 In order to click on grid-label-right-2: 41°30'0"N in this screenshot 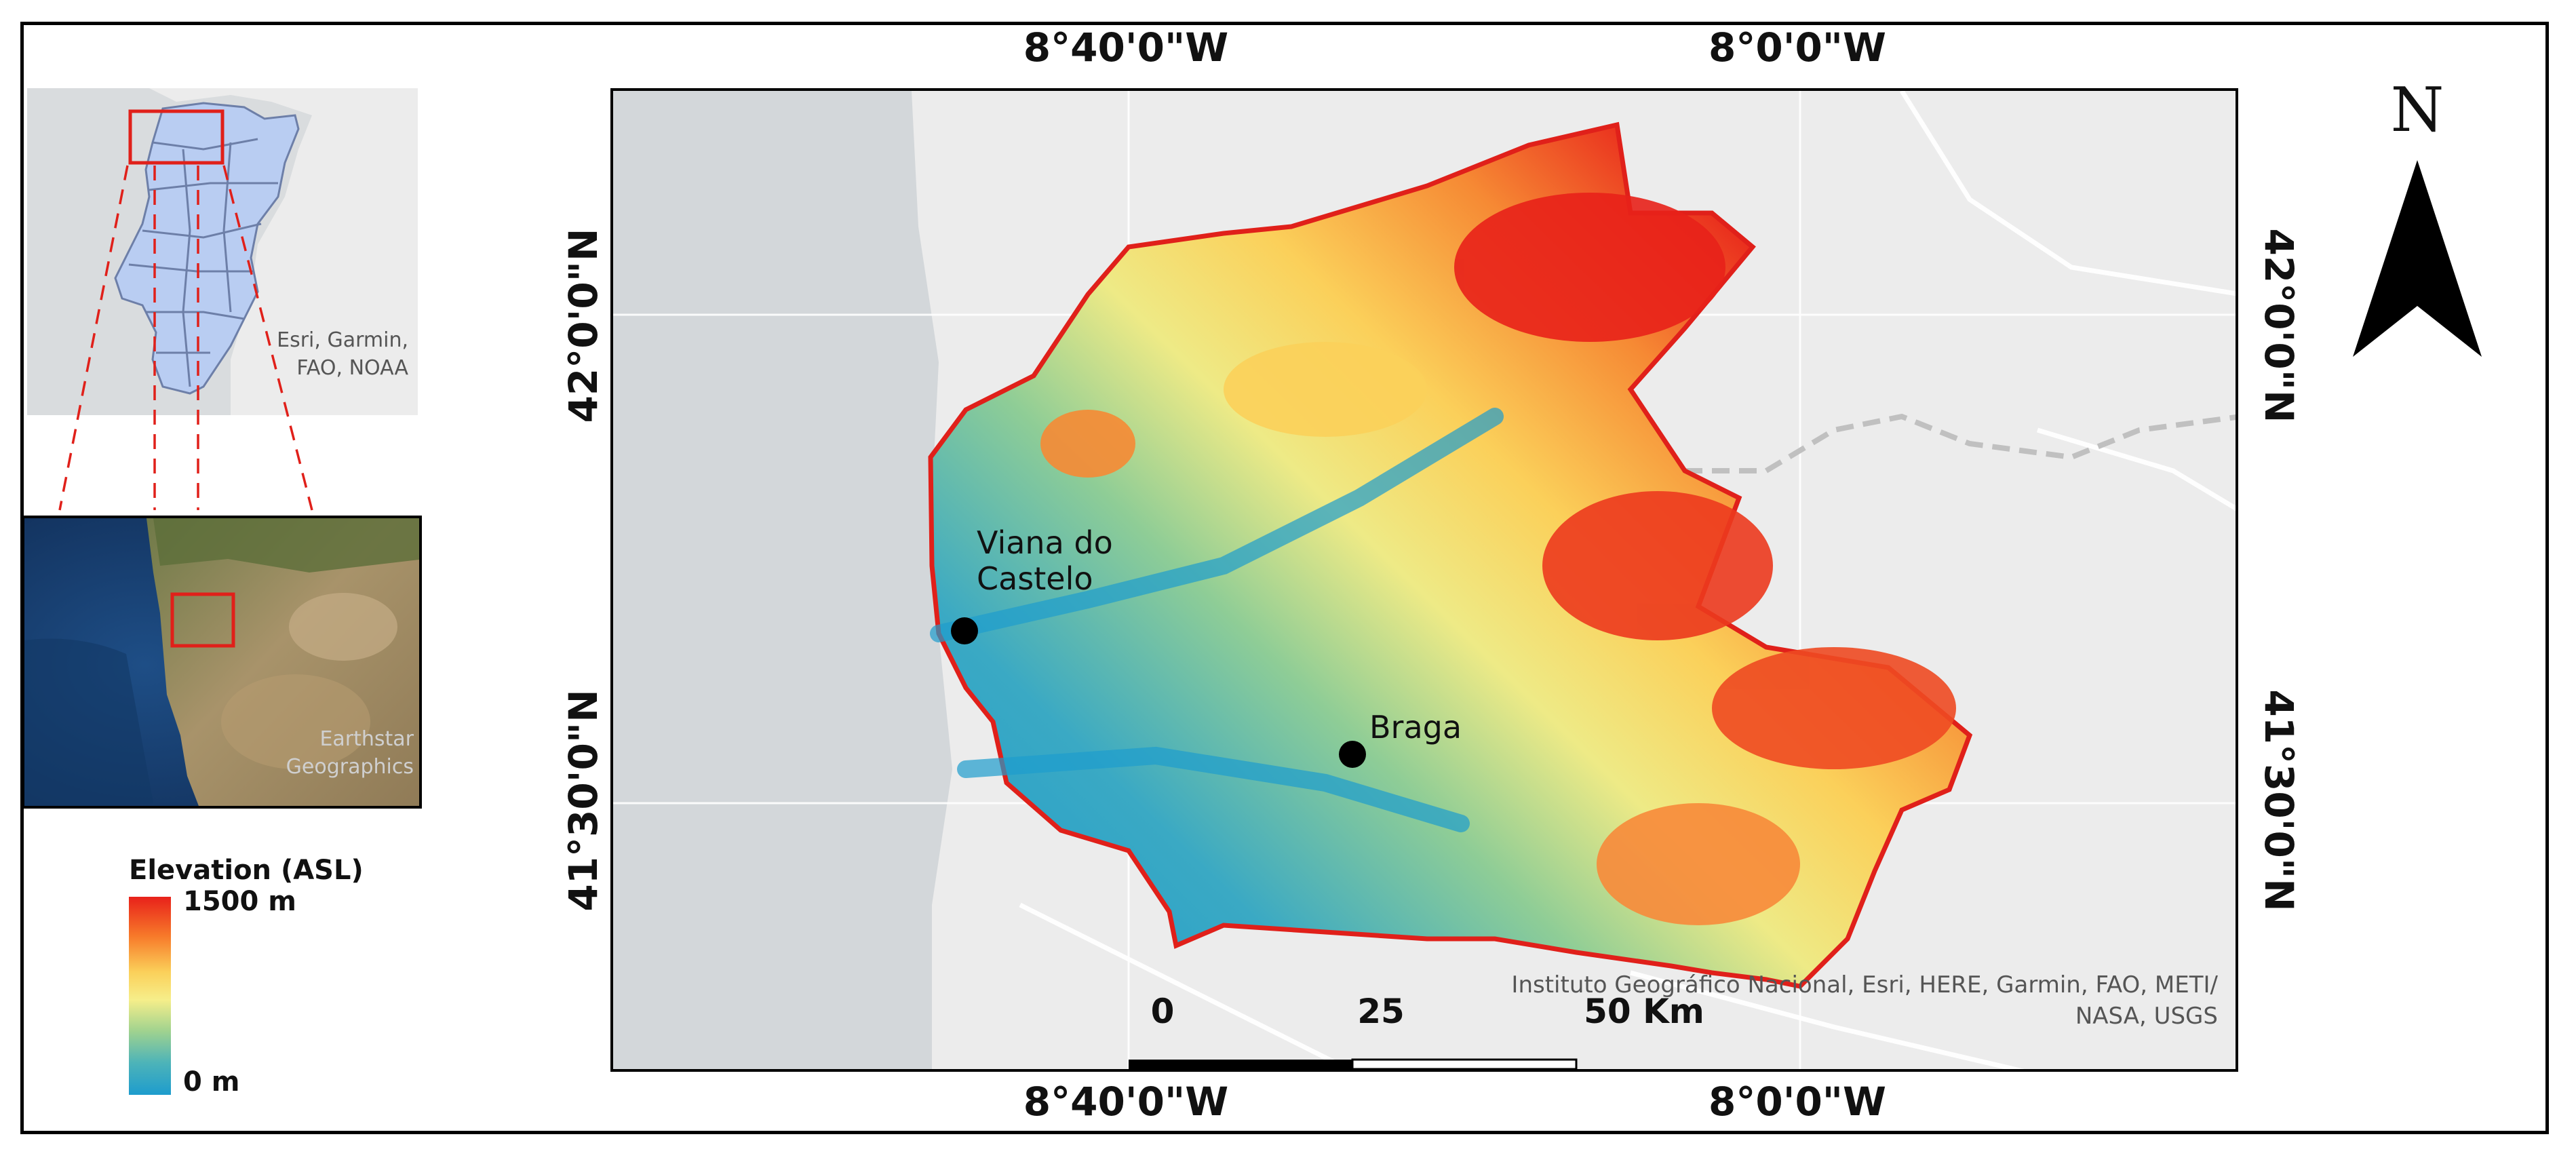, I will do `click(2279, 801)`.